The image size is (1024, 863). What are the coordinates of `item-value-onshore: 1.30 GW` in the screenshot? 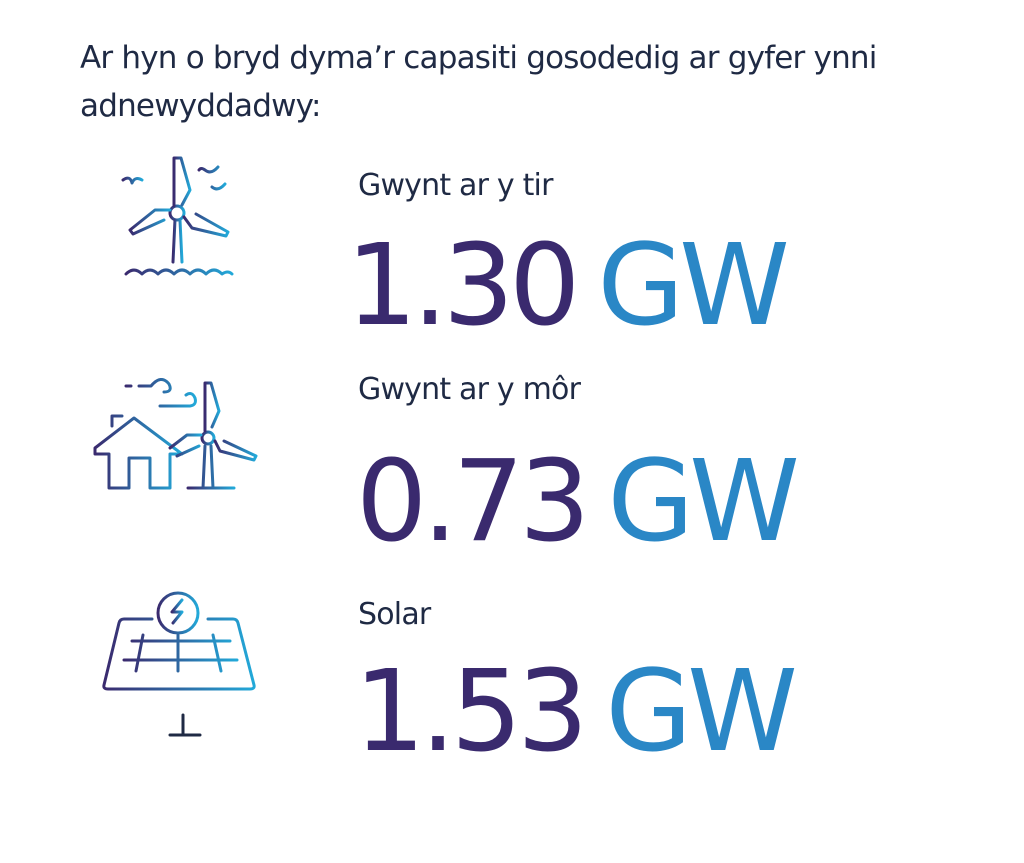 It's located at (568, 286).